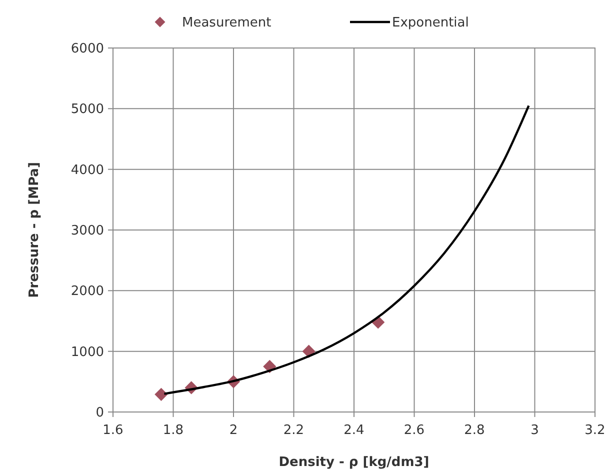 This screenshot has height=474, width=616. What do you see at coordinates (113, 430) in the screenshot?
I see `x-tick-label: 1.6` at bounding box center [113, 430].